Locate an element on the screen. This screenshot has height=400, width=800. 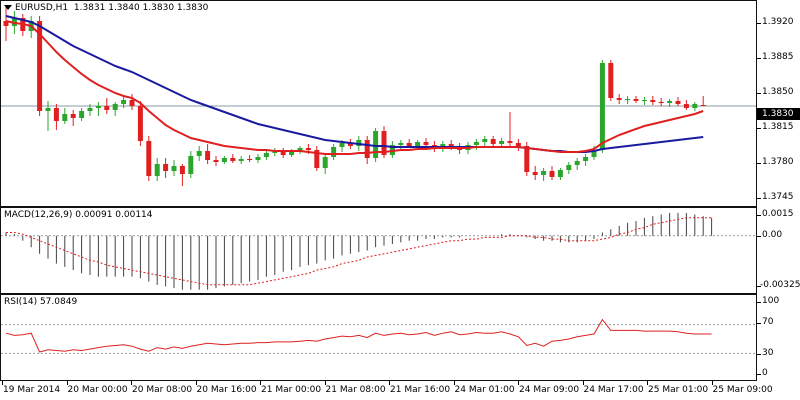
time-label: 21 Mar 00:00 is located at coordinates (291, 390).